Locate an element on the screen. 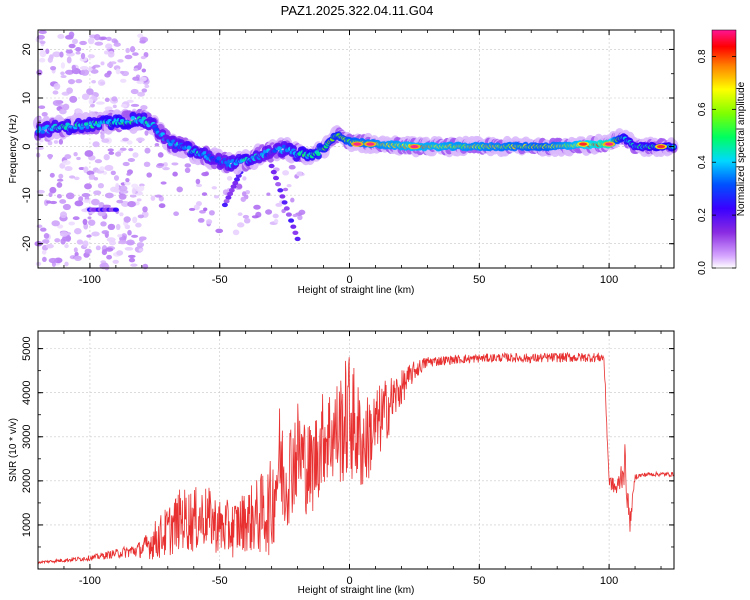  snr-x-axis-title: Height of straight line (km) is located at coordinates (356, 590).